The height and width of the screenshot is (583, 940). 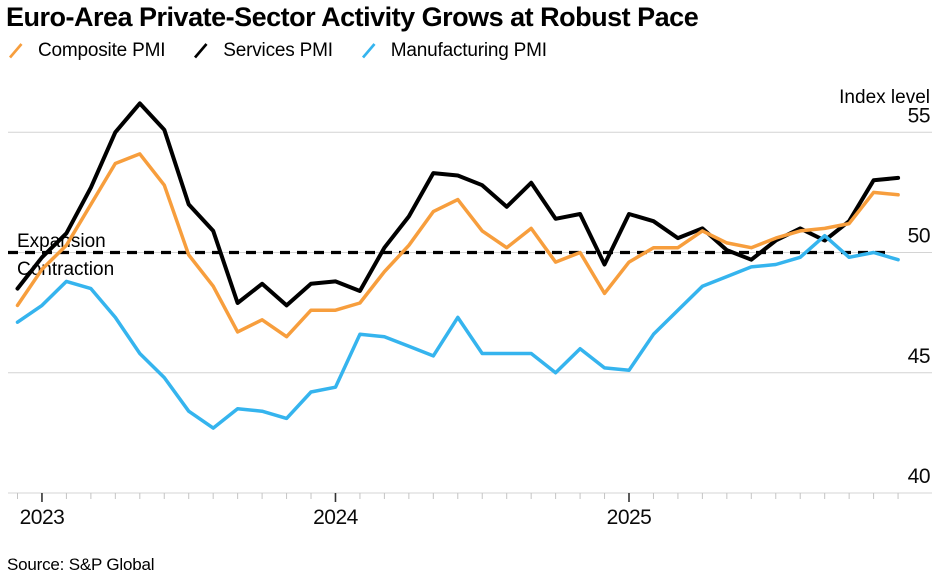 What do you see at coordinates (336, 517) in the screenshot?
I see `x-tick-label-2024: 2024` at bounding box center [336, 517].